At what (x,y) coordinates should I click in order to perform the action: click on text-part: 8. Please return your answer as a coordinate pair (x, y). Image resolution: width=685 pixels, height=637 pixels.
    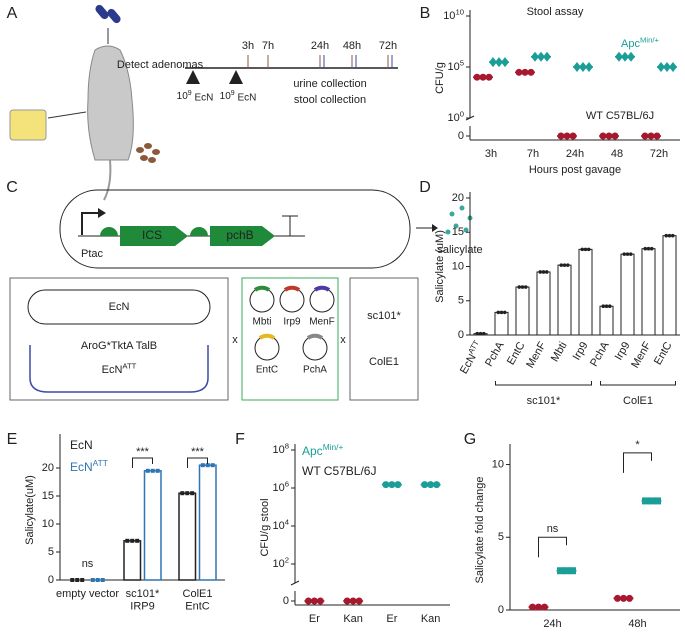
    Looking at the image, I should click on (287, 446).